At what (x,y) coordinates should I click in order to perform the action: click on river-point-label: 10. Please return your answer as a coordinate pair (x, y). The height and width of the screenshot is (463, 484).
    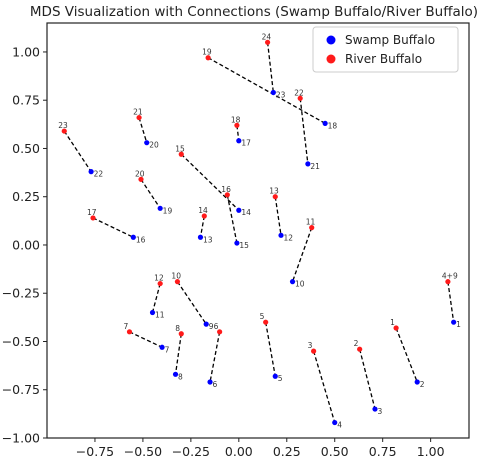
    Looking at the image, I should click on (176, 276).